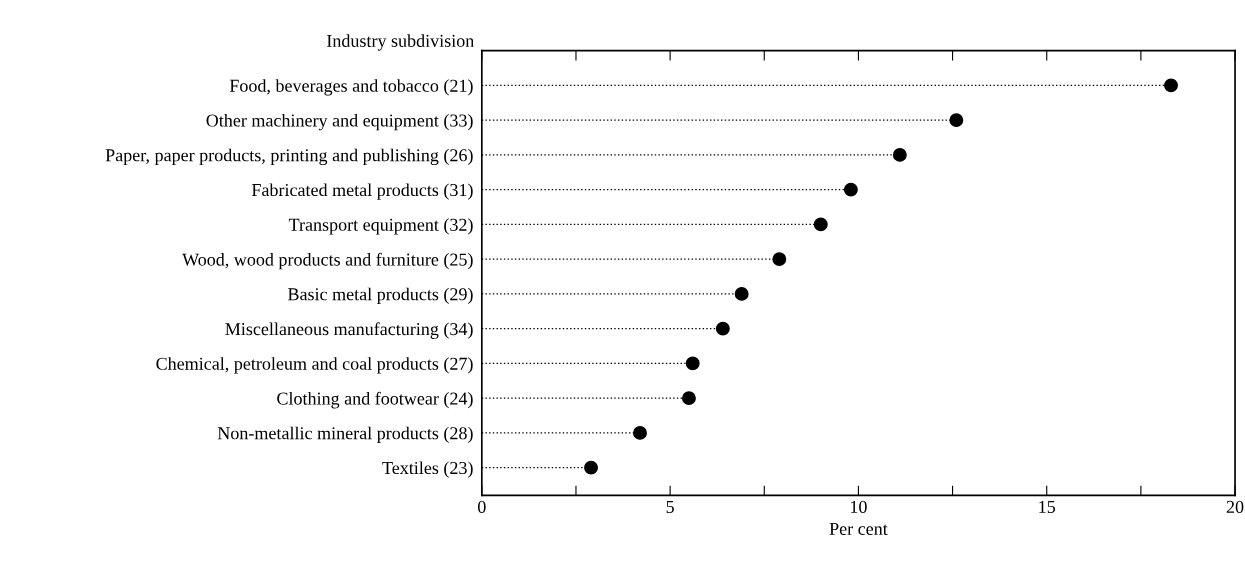 This screenshot has width=1245, height=563. Describe the element at coordinates (289, 157) in the screenshot. I see `y-tick-label: Paper, paper products, printing and publishing (26)` at that location.